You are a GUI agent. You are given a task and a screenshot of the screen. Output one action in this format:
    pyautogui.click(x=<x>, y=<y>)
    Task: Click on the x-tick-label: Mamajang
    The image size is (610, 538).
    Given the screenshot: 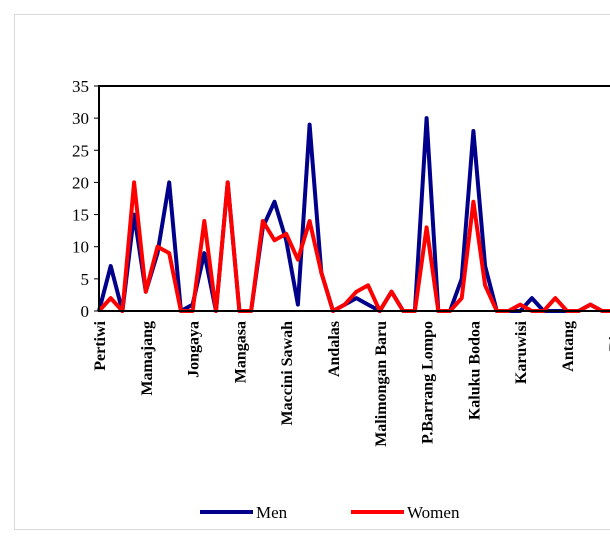 What is the action you would take?
    pyautogui.click(x=147, y=358)
    